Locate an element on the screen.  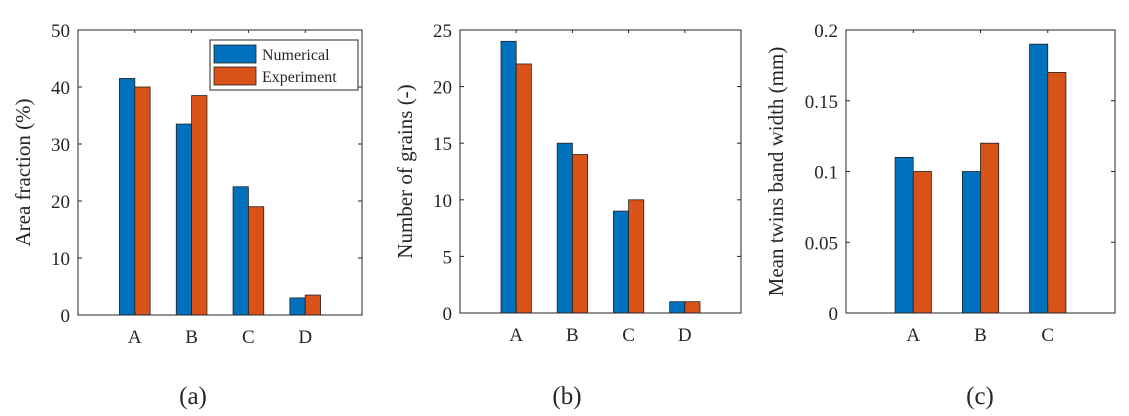
legend-label-numerical: Numerical is located at coordinates (296, 55).